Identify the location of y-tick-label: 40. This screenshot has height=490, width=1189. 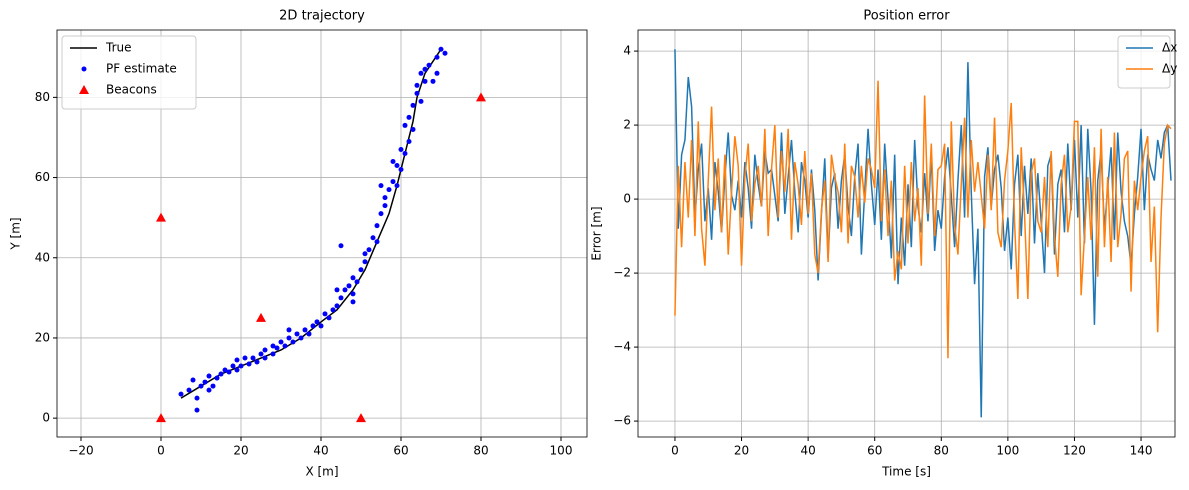
(42, 257).